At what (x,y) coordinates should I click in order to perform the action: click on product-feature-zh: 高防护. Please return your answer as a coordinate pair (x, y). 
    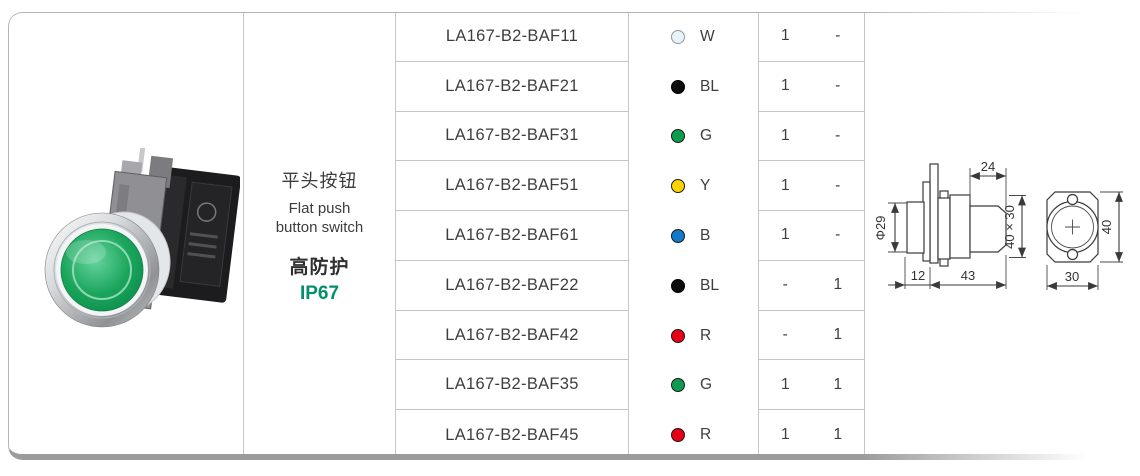
    Looking at the image, I should click on (319, 268).